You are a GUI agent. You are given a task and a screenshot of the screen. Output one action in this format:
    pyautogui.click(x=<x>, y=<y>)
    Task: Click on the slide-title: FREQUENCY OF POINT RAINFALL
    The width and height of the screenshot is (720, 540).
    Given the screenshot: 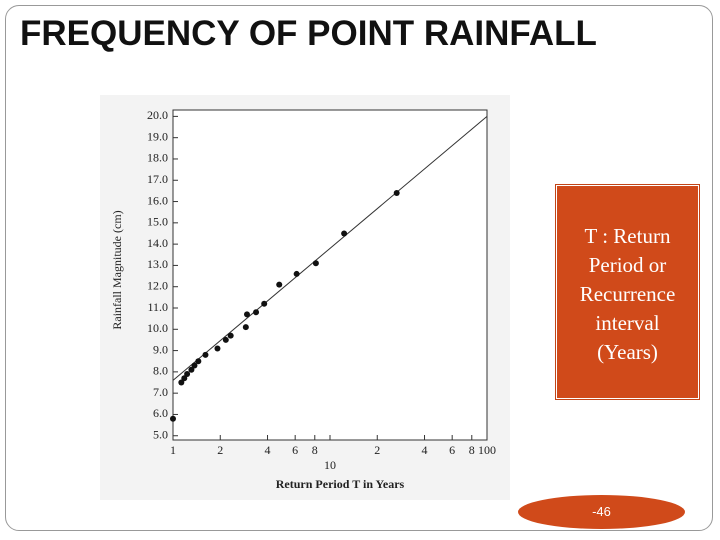 What is the action you would take?
    pyautogui.click(x=308, y=33)
    